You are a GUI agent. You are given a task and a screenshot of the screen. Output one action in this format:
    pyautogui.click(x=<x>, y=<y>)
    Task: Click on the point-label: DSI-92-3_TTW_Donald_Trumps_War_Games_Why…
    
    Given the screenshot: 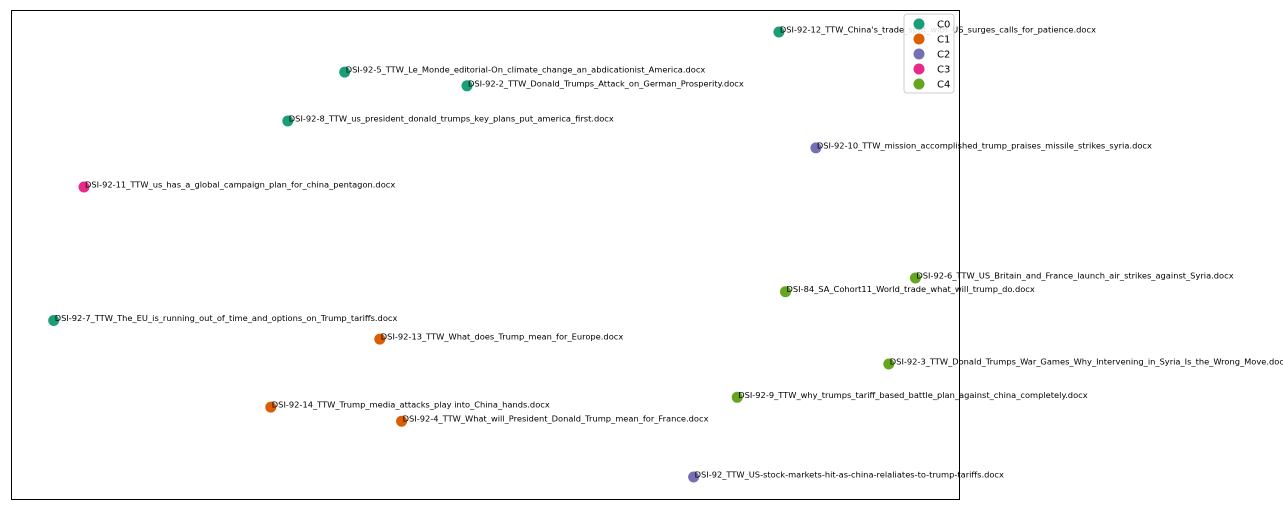 What is the action you would take?
    pyautogui.click(x=1086, y=362)
    